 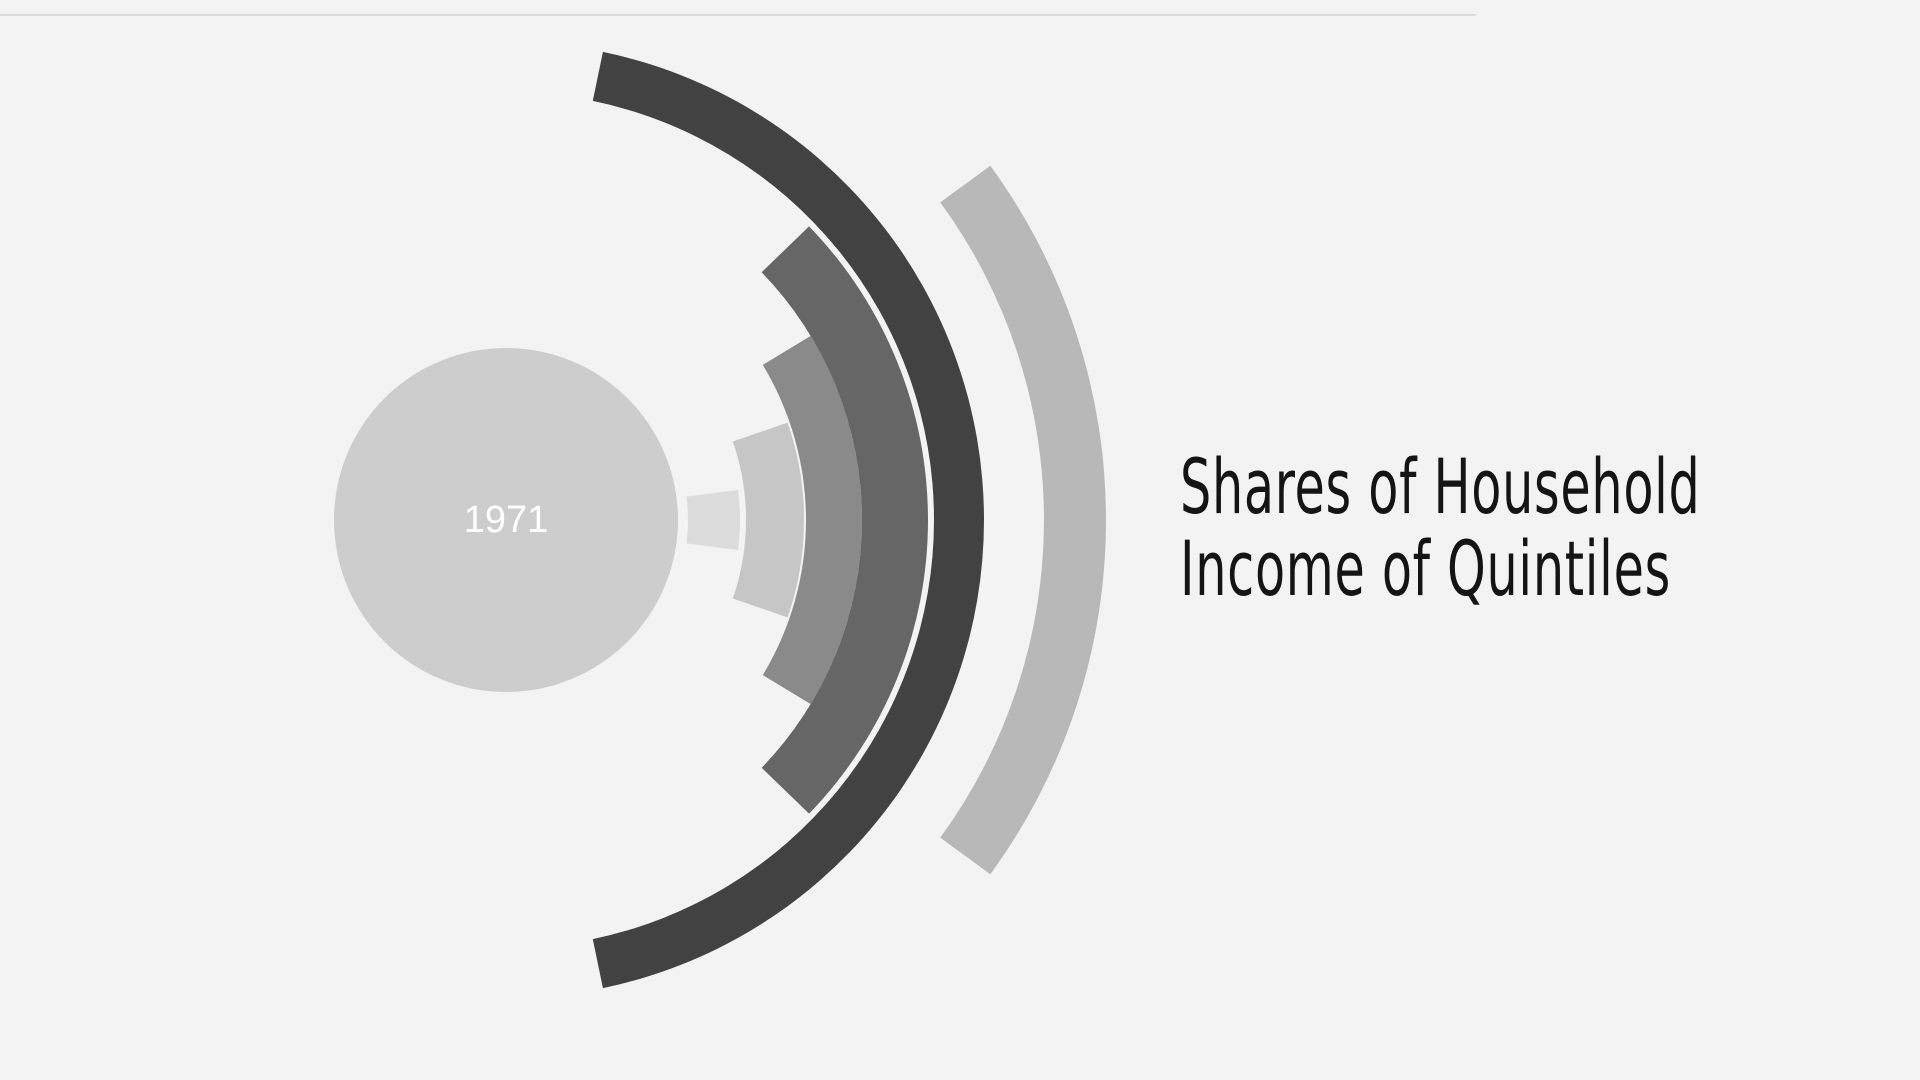 I want to click on chart-title-line-1: Shares of Household, so click(x=1440, y=486).